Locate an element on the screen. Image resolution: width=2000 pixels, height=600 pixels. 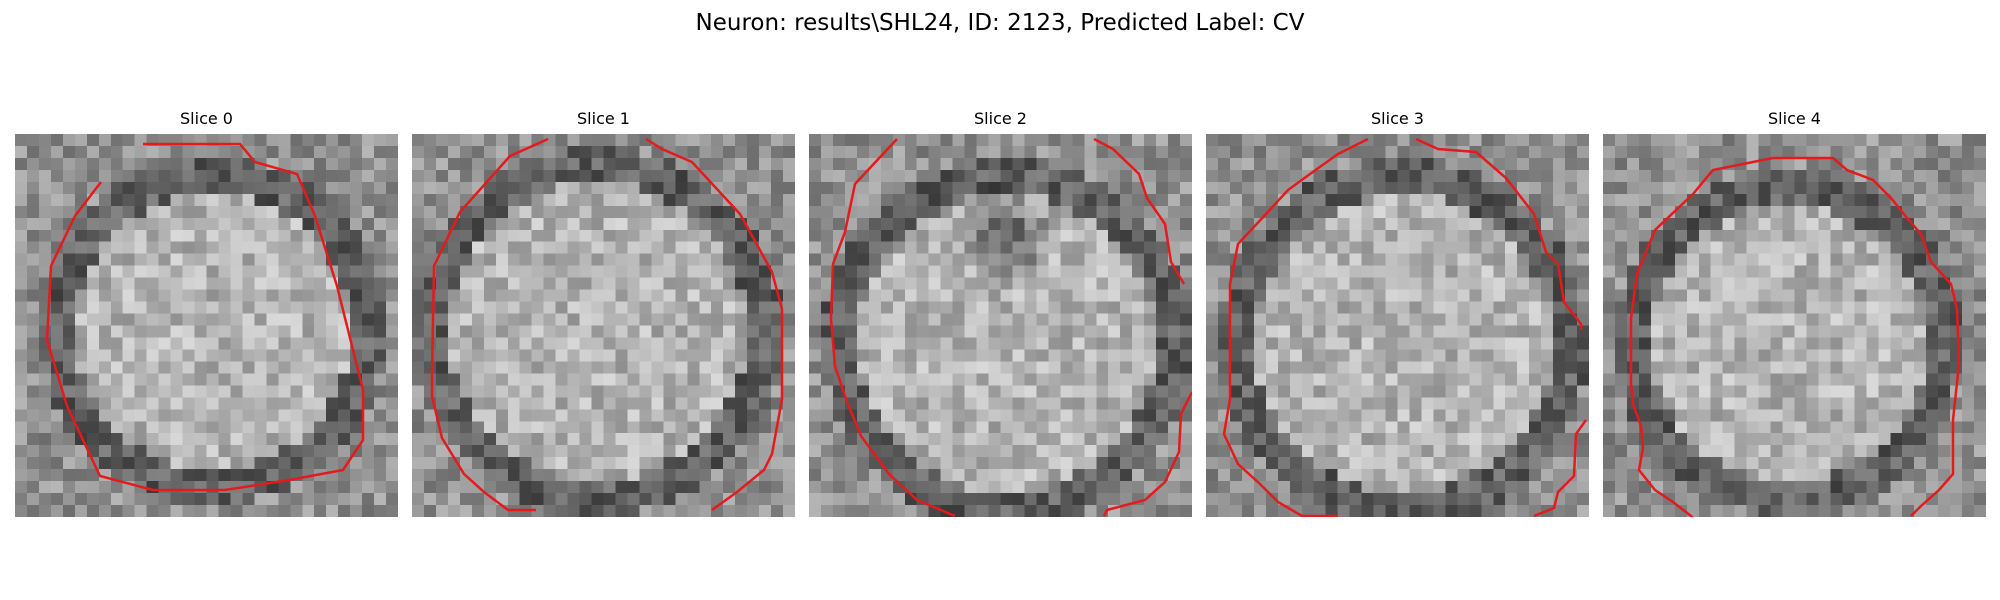
contour-line-1b is located at coordinates (714, 324).